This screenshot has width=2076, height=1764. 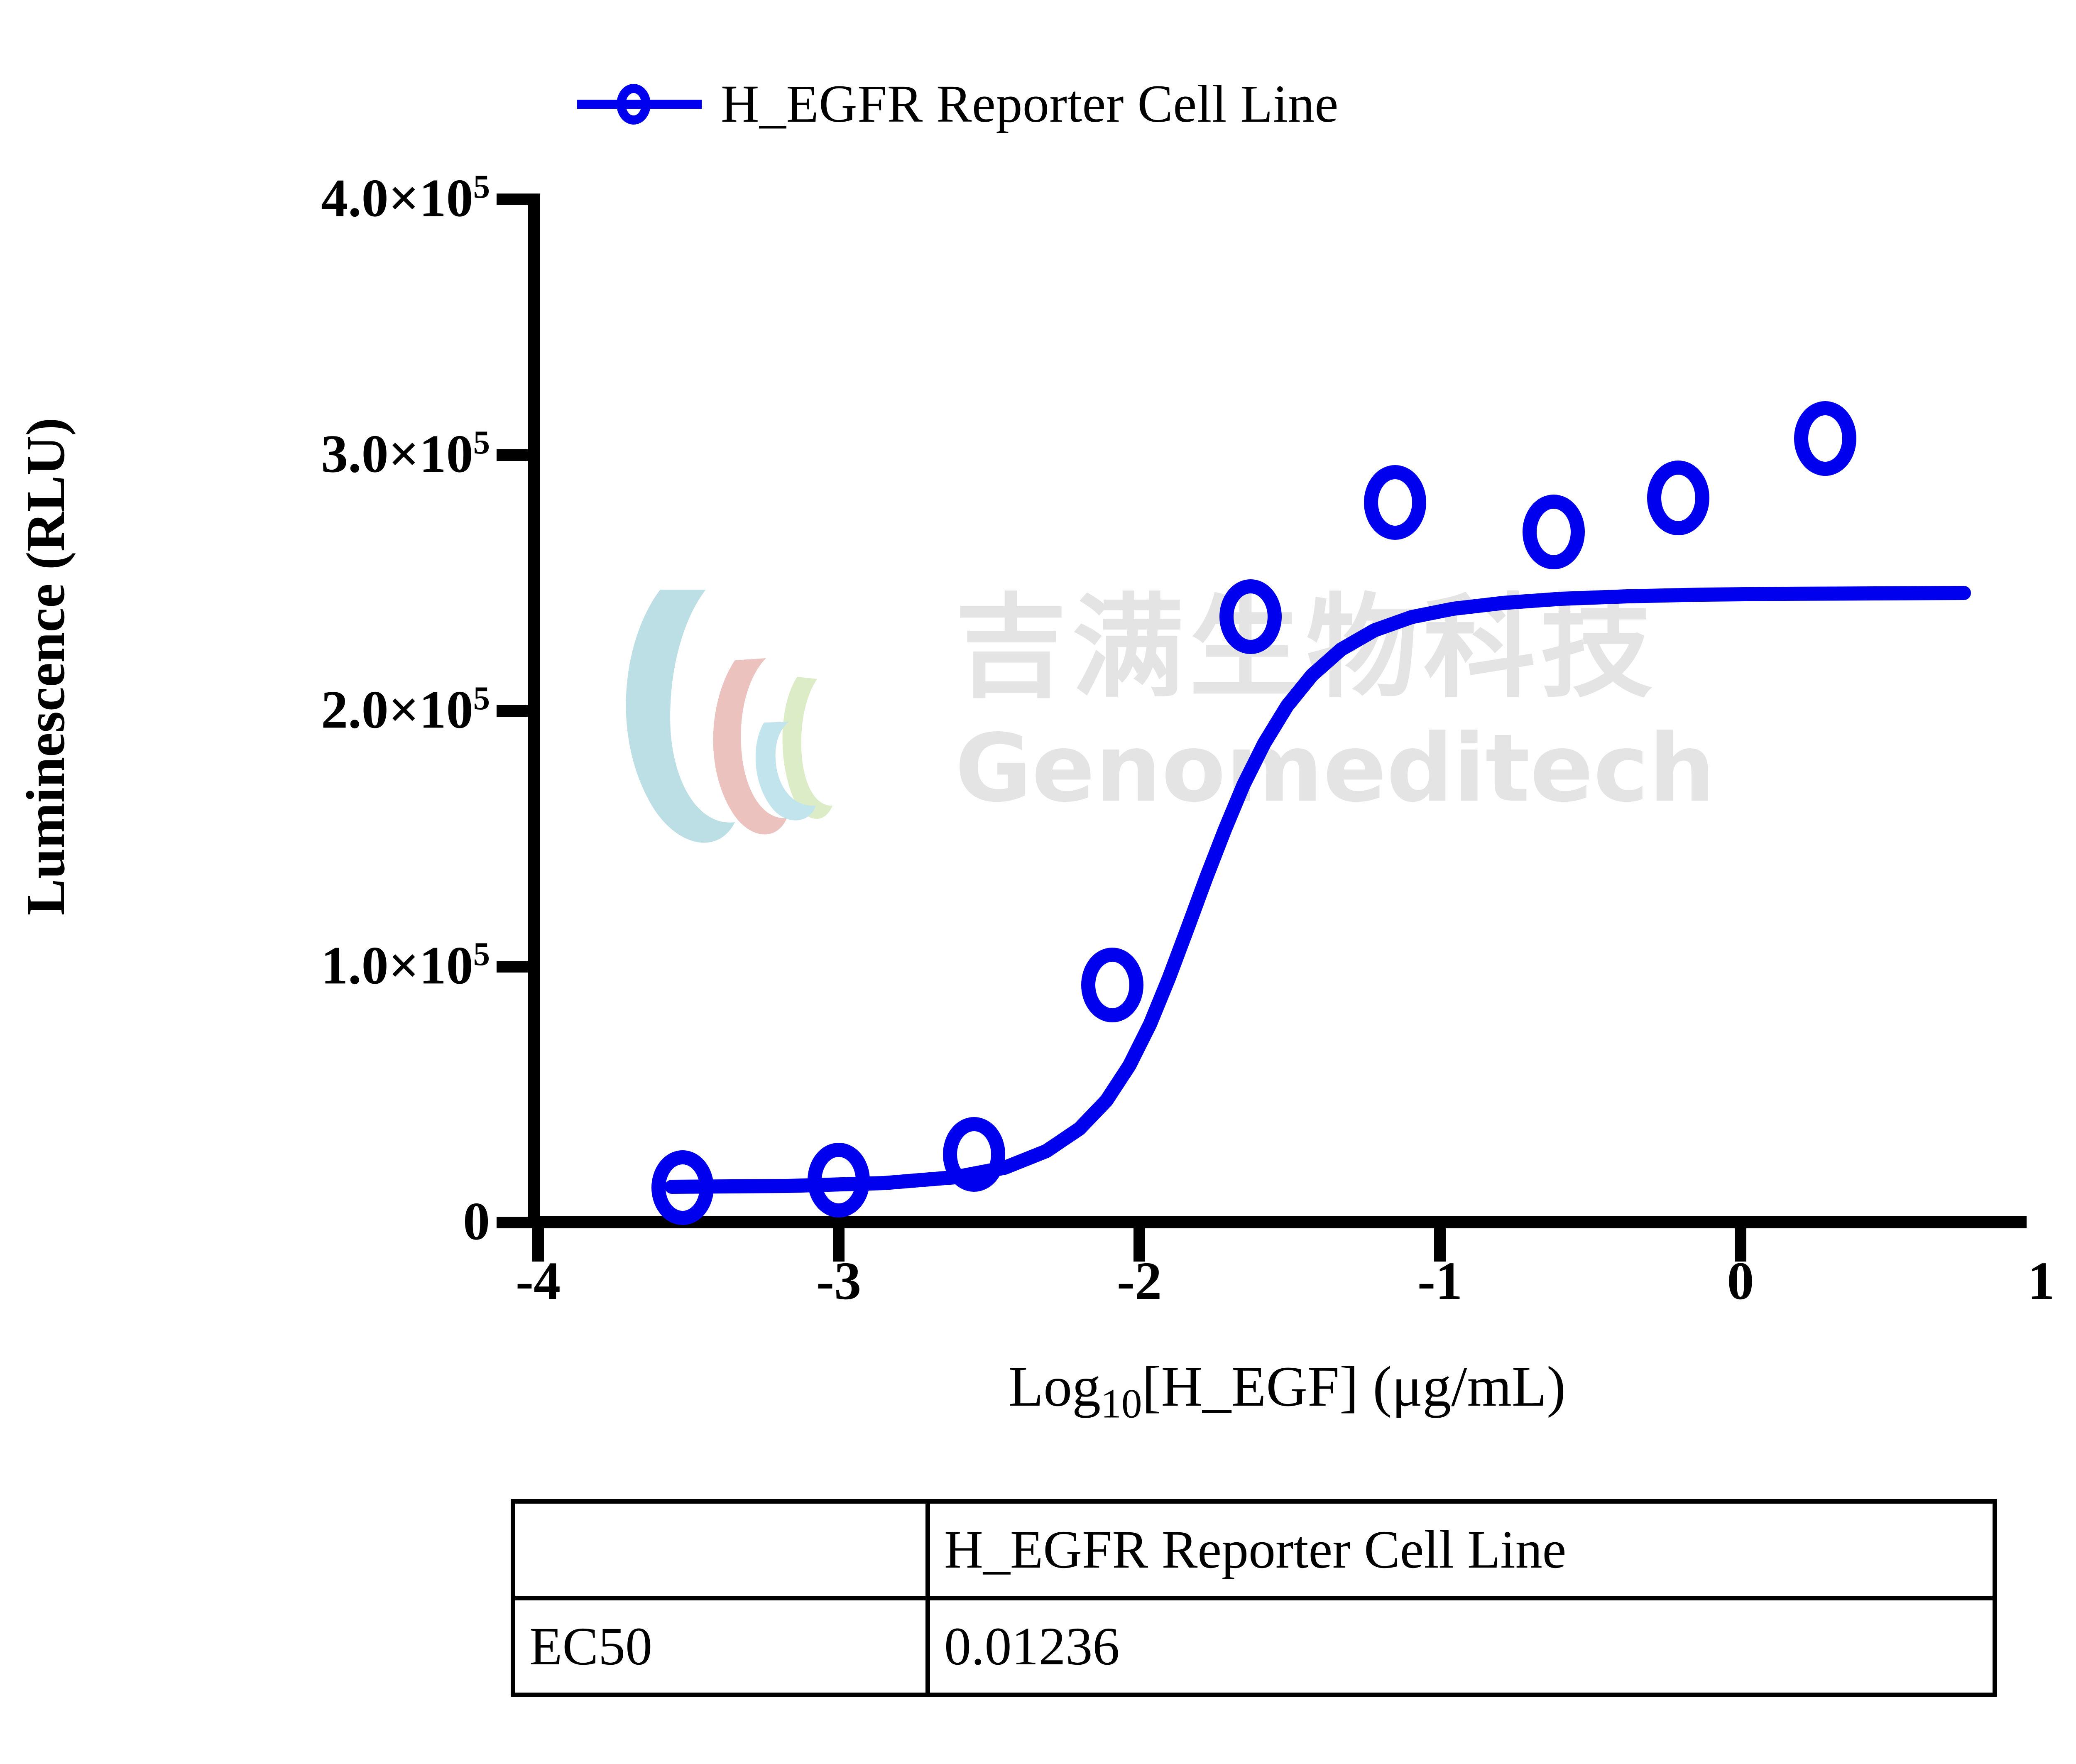 I want to click on x-tick-label: -3, so click(x=839, y=1281).